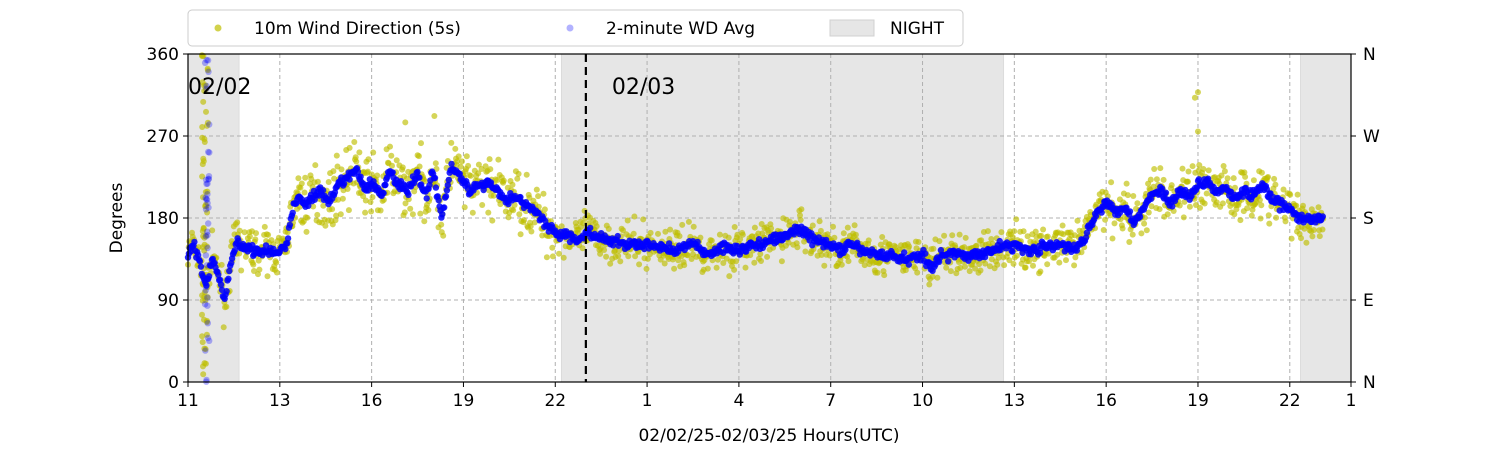  I want to click on day-labels: 02/02 02/03, so click(431, 87).